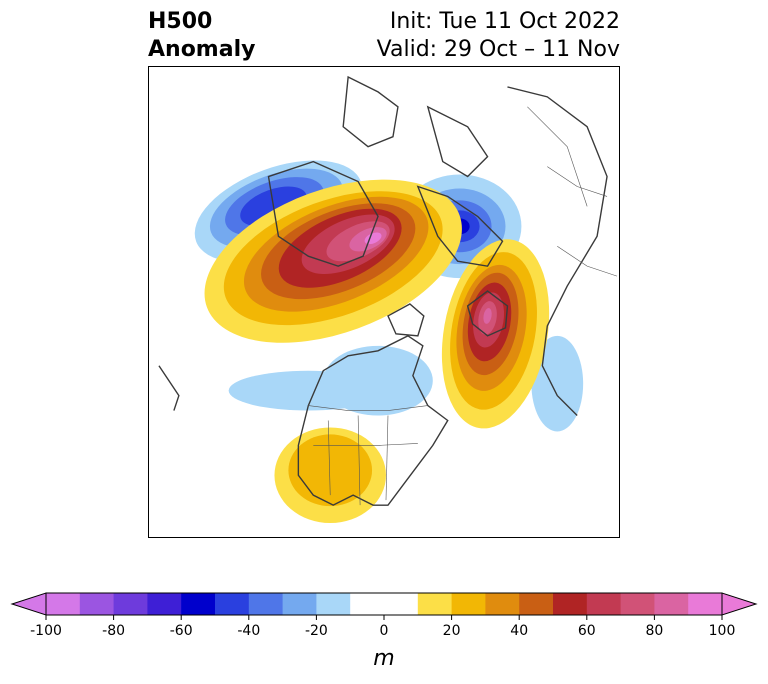 The image size is (768, 684). What do you see at coordinates (180, 21) in the screenshot?
I see `title-field: H500` at bounding box center [180, 21].